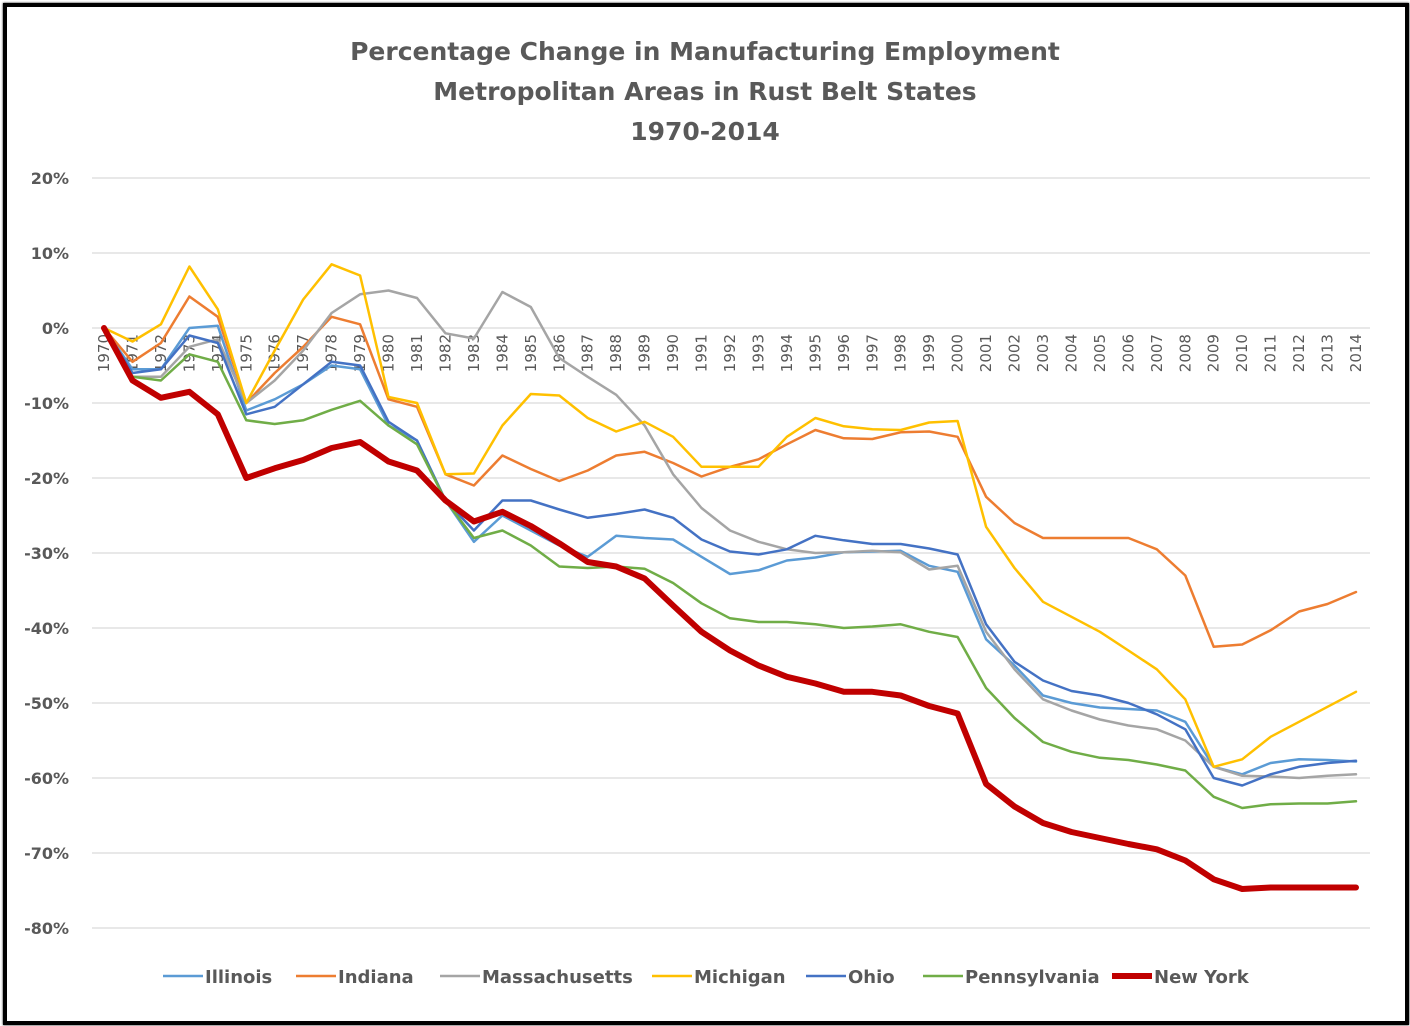 This screenshot has width=1410, height=1026. Describe the element at coordinates (46, 928) in the screenshot. I see `y-tick-label: -80%` at that location.